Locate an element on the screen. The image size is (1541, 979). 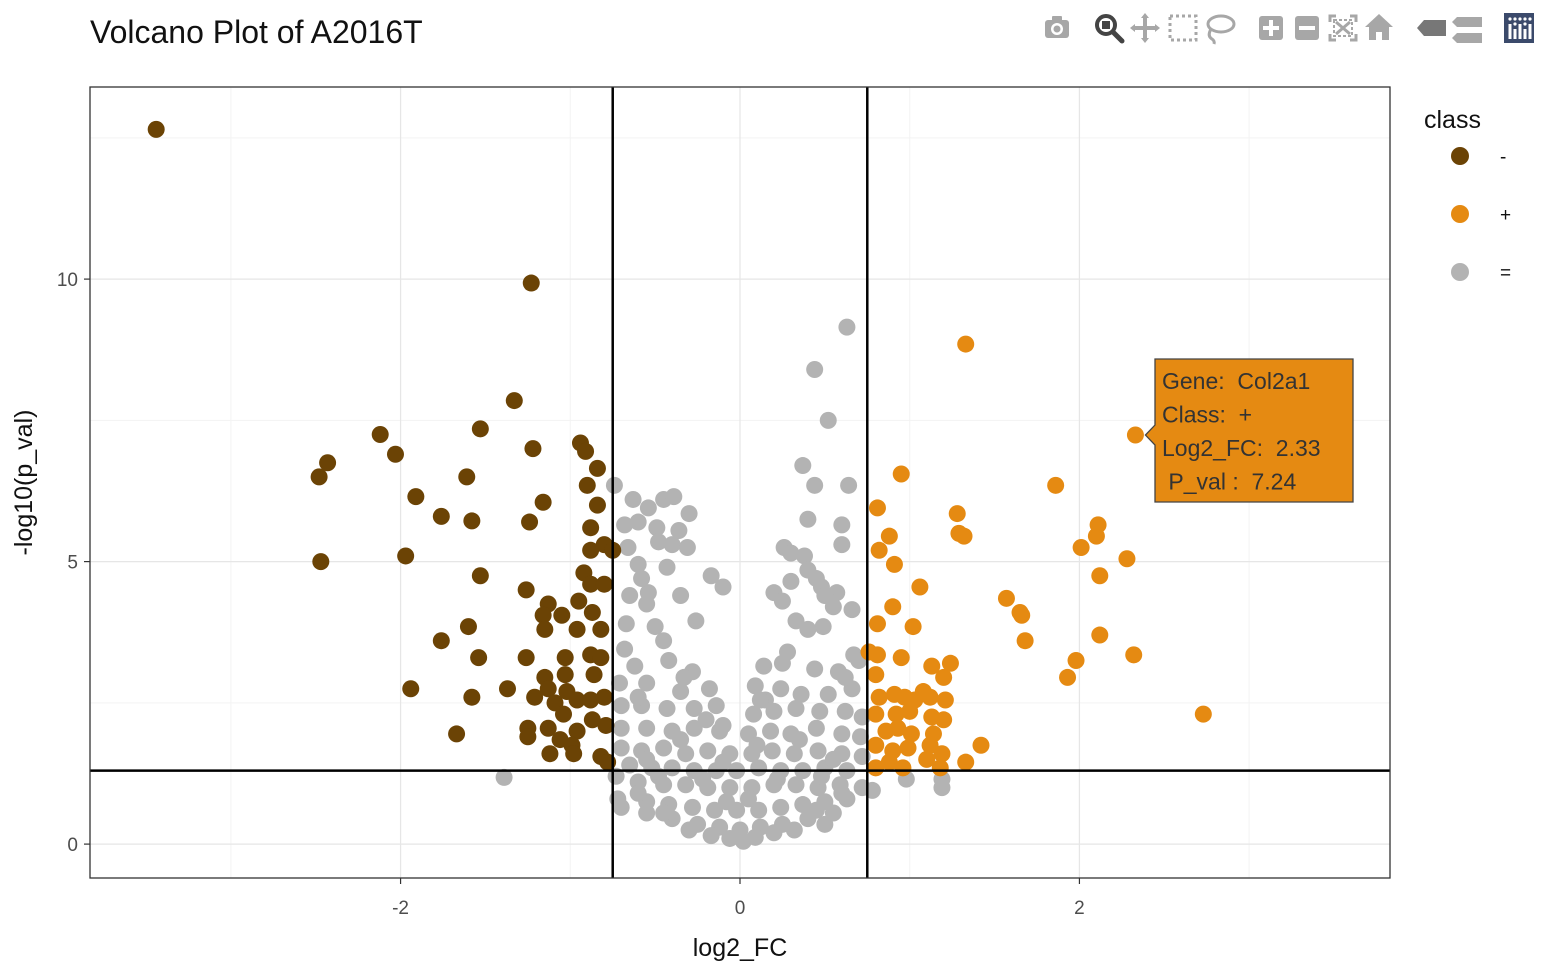
pan-icon is located at coordinates (1145, 28).